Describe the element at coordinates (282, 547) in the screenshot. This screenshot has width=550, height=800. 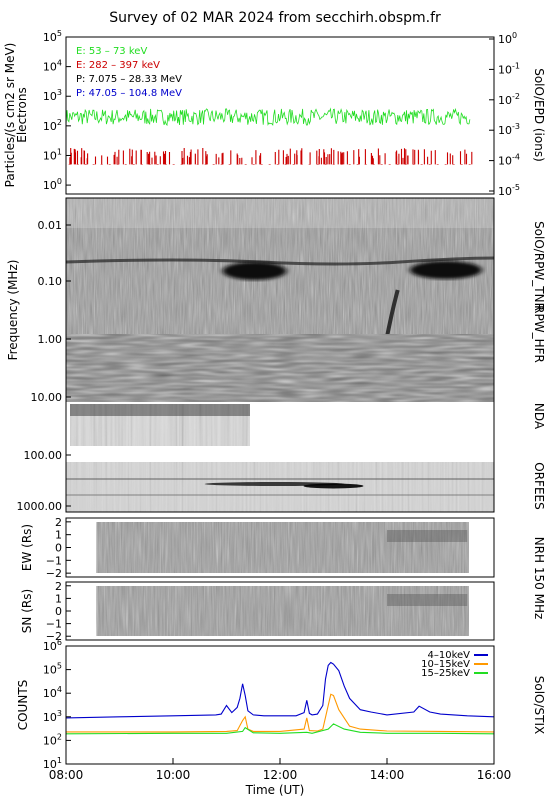
I see `nrh-ew-texture` at that location.